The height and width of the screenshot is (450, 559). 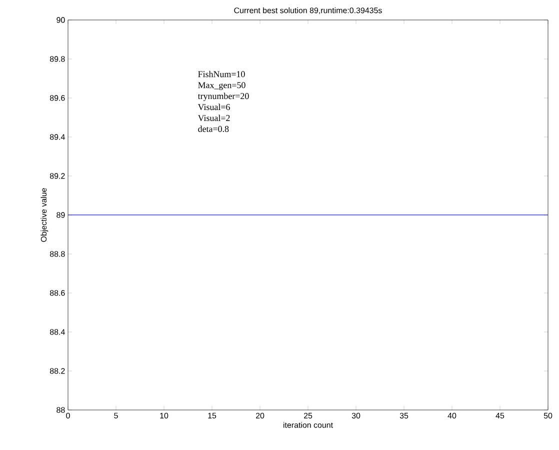 What do you see at coordinates (223, 96) in the screenshot?
I see `annotation: trynumber=20` at bounding box center [223, 96].